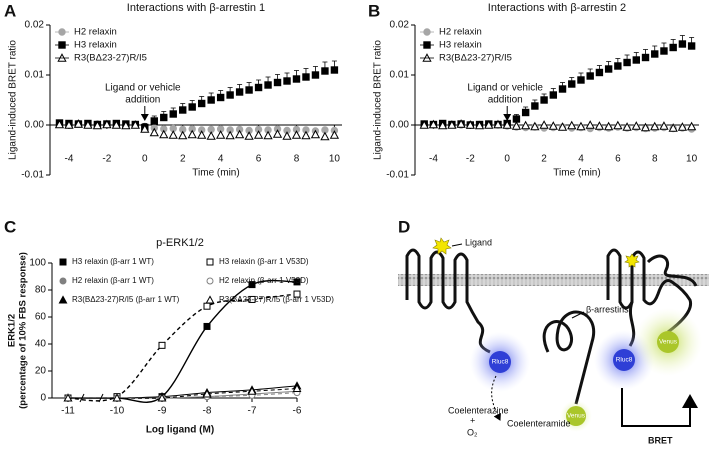  Describe the element at coordinates (297, 159) in the screenshot. I see `x-tick-label: 8` at that location.